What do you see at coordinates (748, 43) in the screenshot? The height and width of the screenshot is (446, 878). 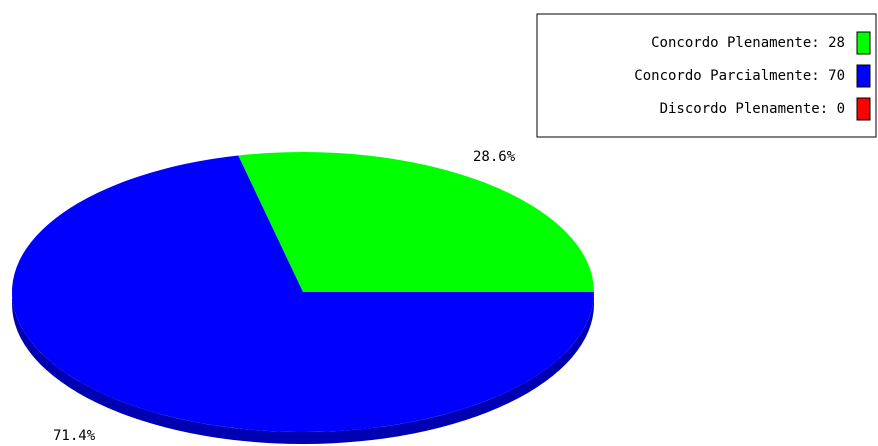 I see `legend-entry-concordo-plenamente: Concordo Plenamente: 28` at bounding box center [748, 43].